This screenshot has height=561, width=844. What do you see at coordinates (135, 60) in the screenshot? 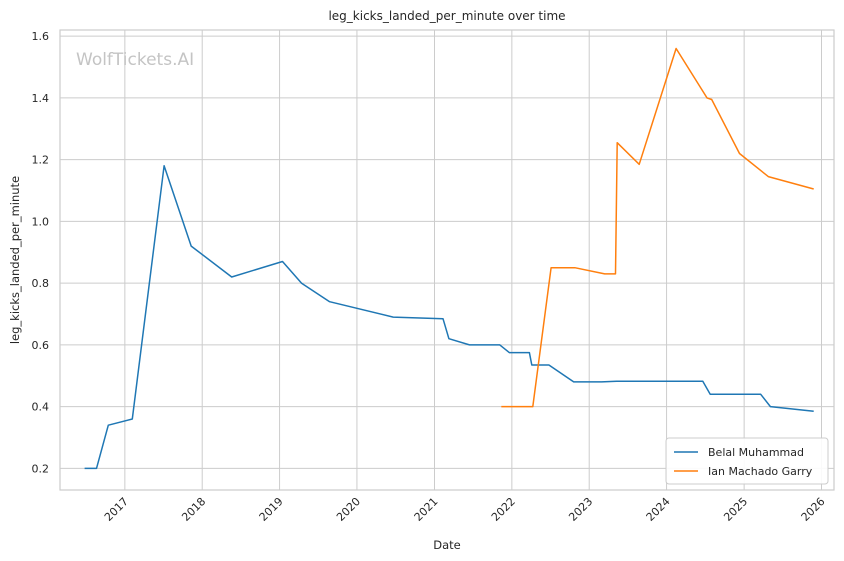
I see `watermark: WolfTickets.AI` at bounding box center [135, 60].